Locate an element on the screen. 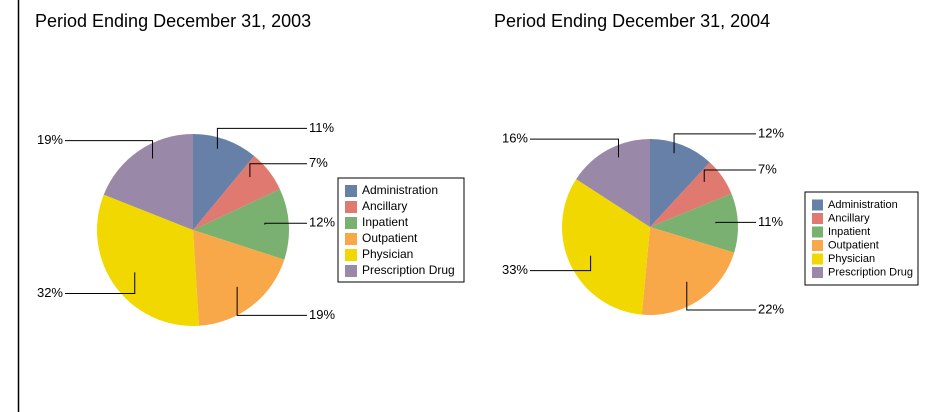  data-label: 33% is located at coordinates (515, 269).